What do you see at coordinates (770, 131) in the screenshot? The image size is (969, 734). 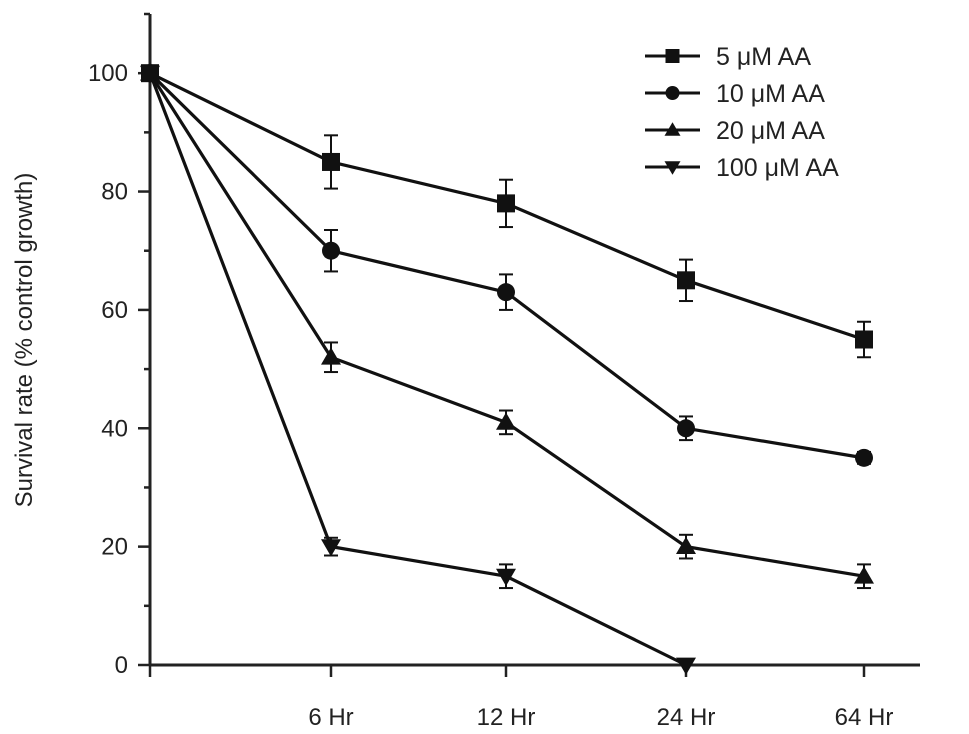 I see `legend-label: 20 μM AA` at bounding box center [770, 131].